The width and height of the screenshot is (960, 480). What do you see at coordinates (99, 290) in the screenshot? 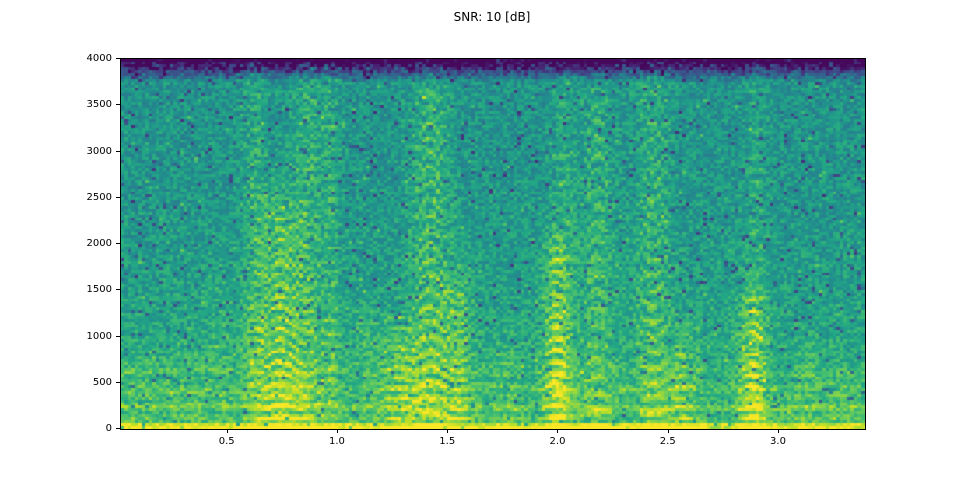
I see `y-tick-label: 1500` at bounding box center [99, 290].